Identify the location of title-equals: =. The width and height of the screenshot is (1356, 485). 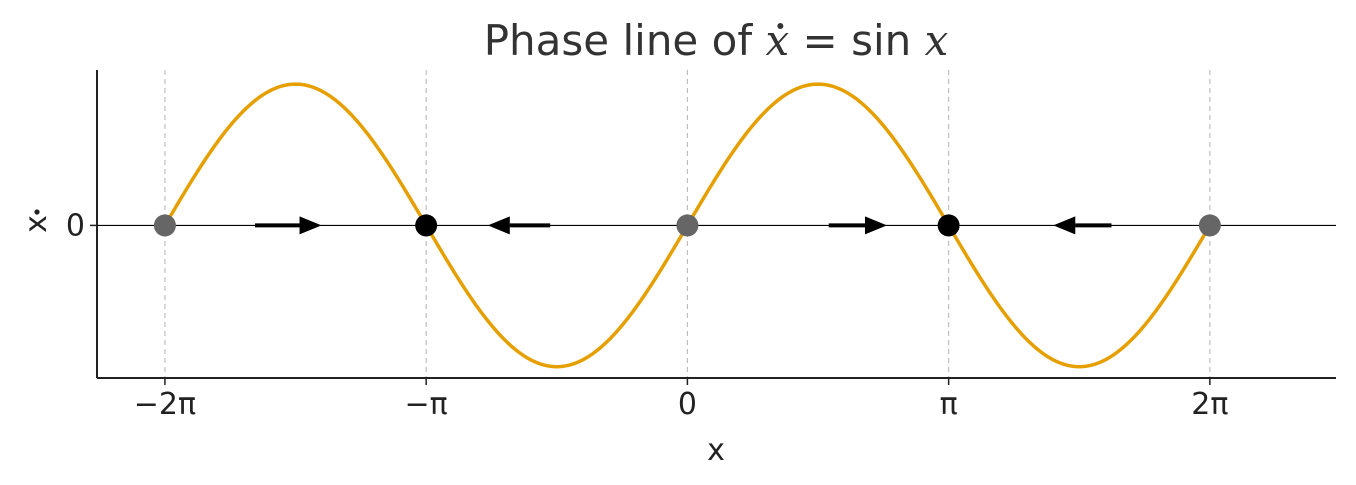
(820, 40).